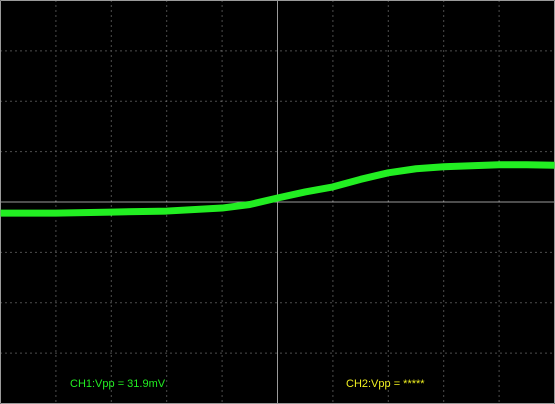 Image resolution: width=555 pixels, height=404 pixels. Describe the element at coordinates (118, 384) in the screenshot. I see `ch1-readout: CH1:Vpp = 31.9mV` at that location.